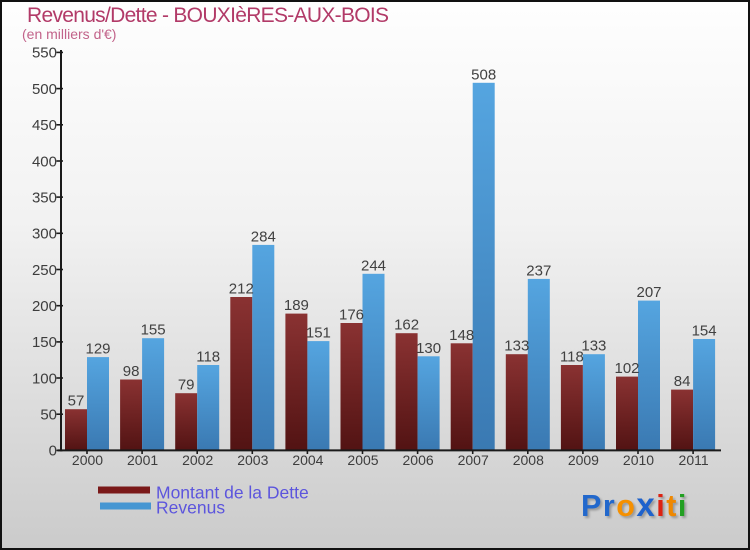  What do you see at coordinates (190, 508) in the screenshot?
I see `svg-text: Revenus` at bounding box center [190, 508].